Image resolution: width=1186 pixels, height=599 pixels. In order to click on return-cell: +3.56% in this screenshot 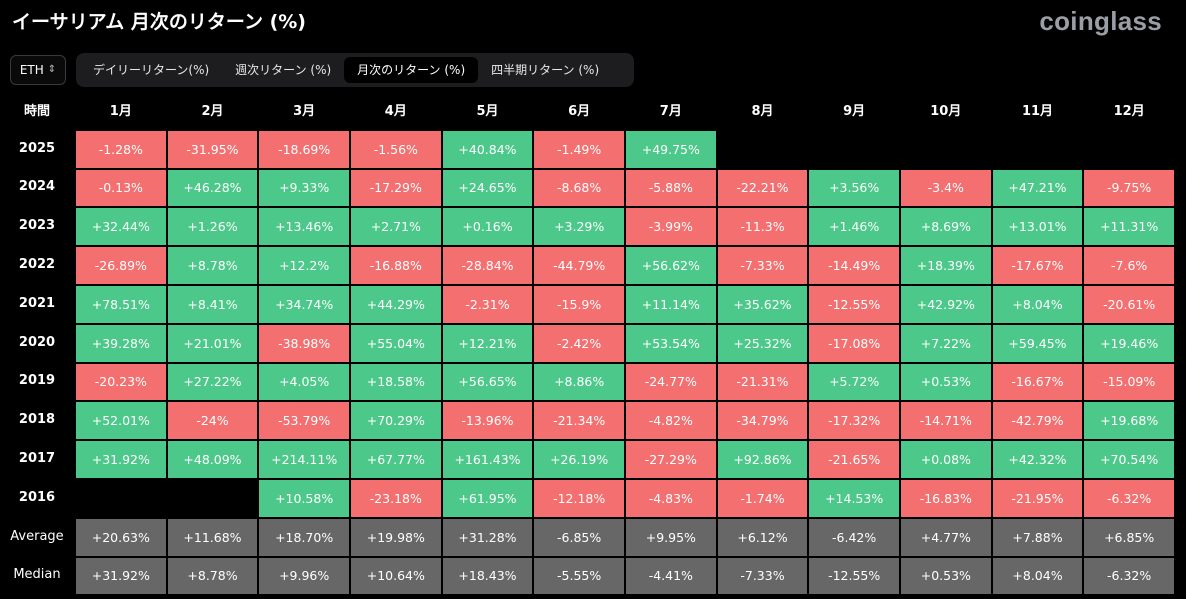, I will do `click(854, 188)`.